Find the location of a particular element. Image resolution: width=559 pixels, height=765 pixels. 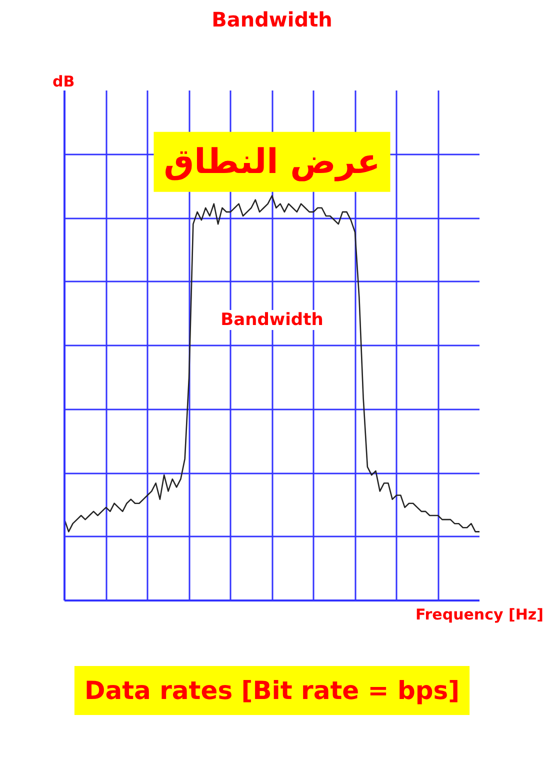

text: Data rates [Bit rate = bps] is located at coordinates (272, 690).